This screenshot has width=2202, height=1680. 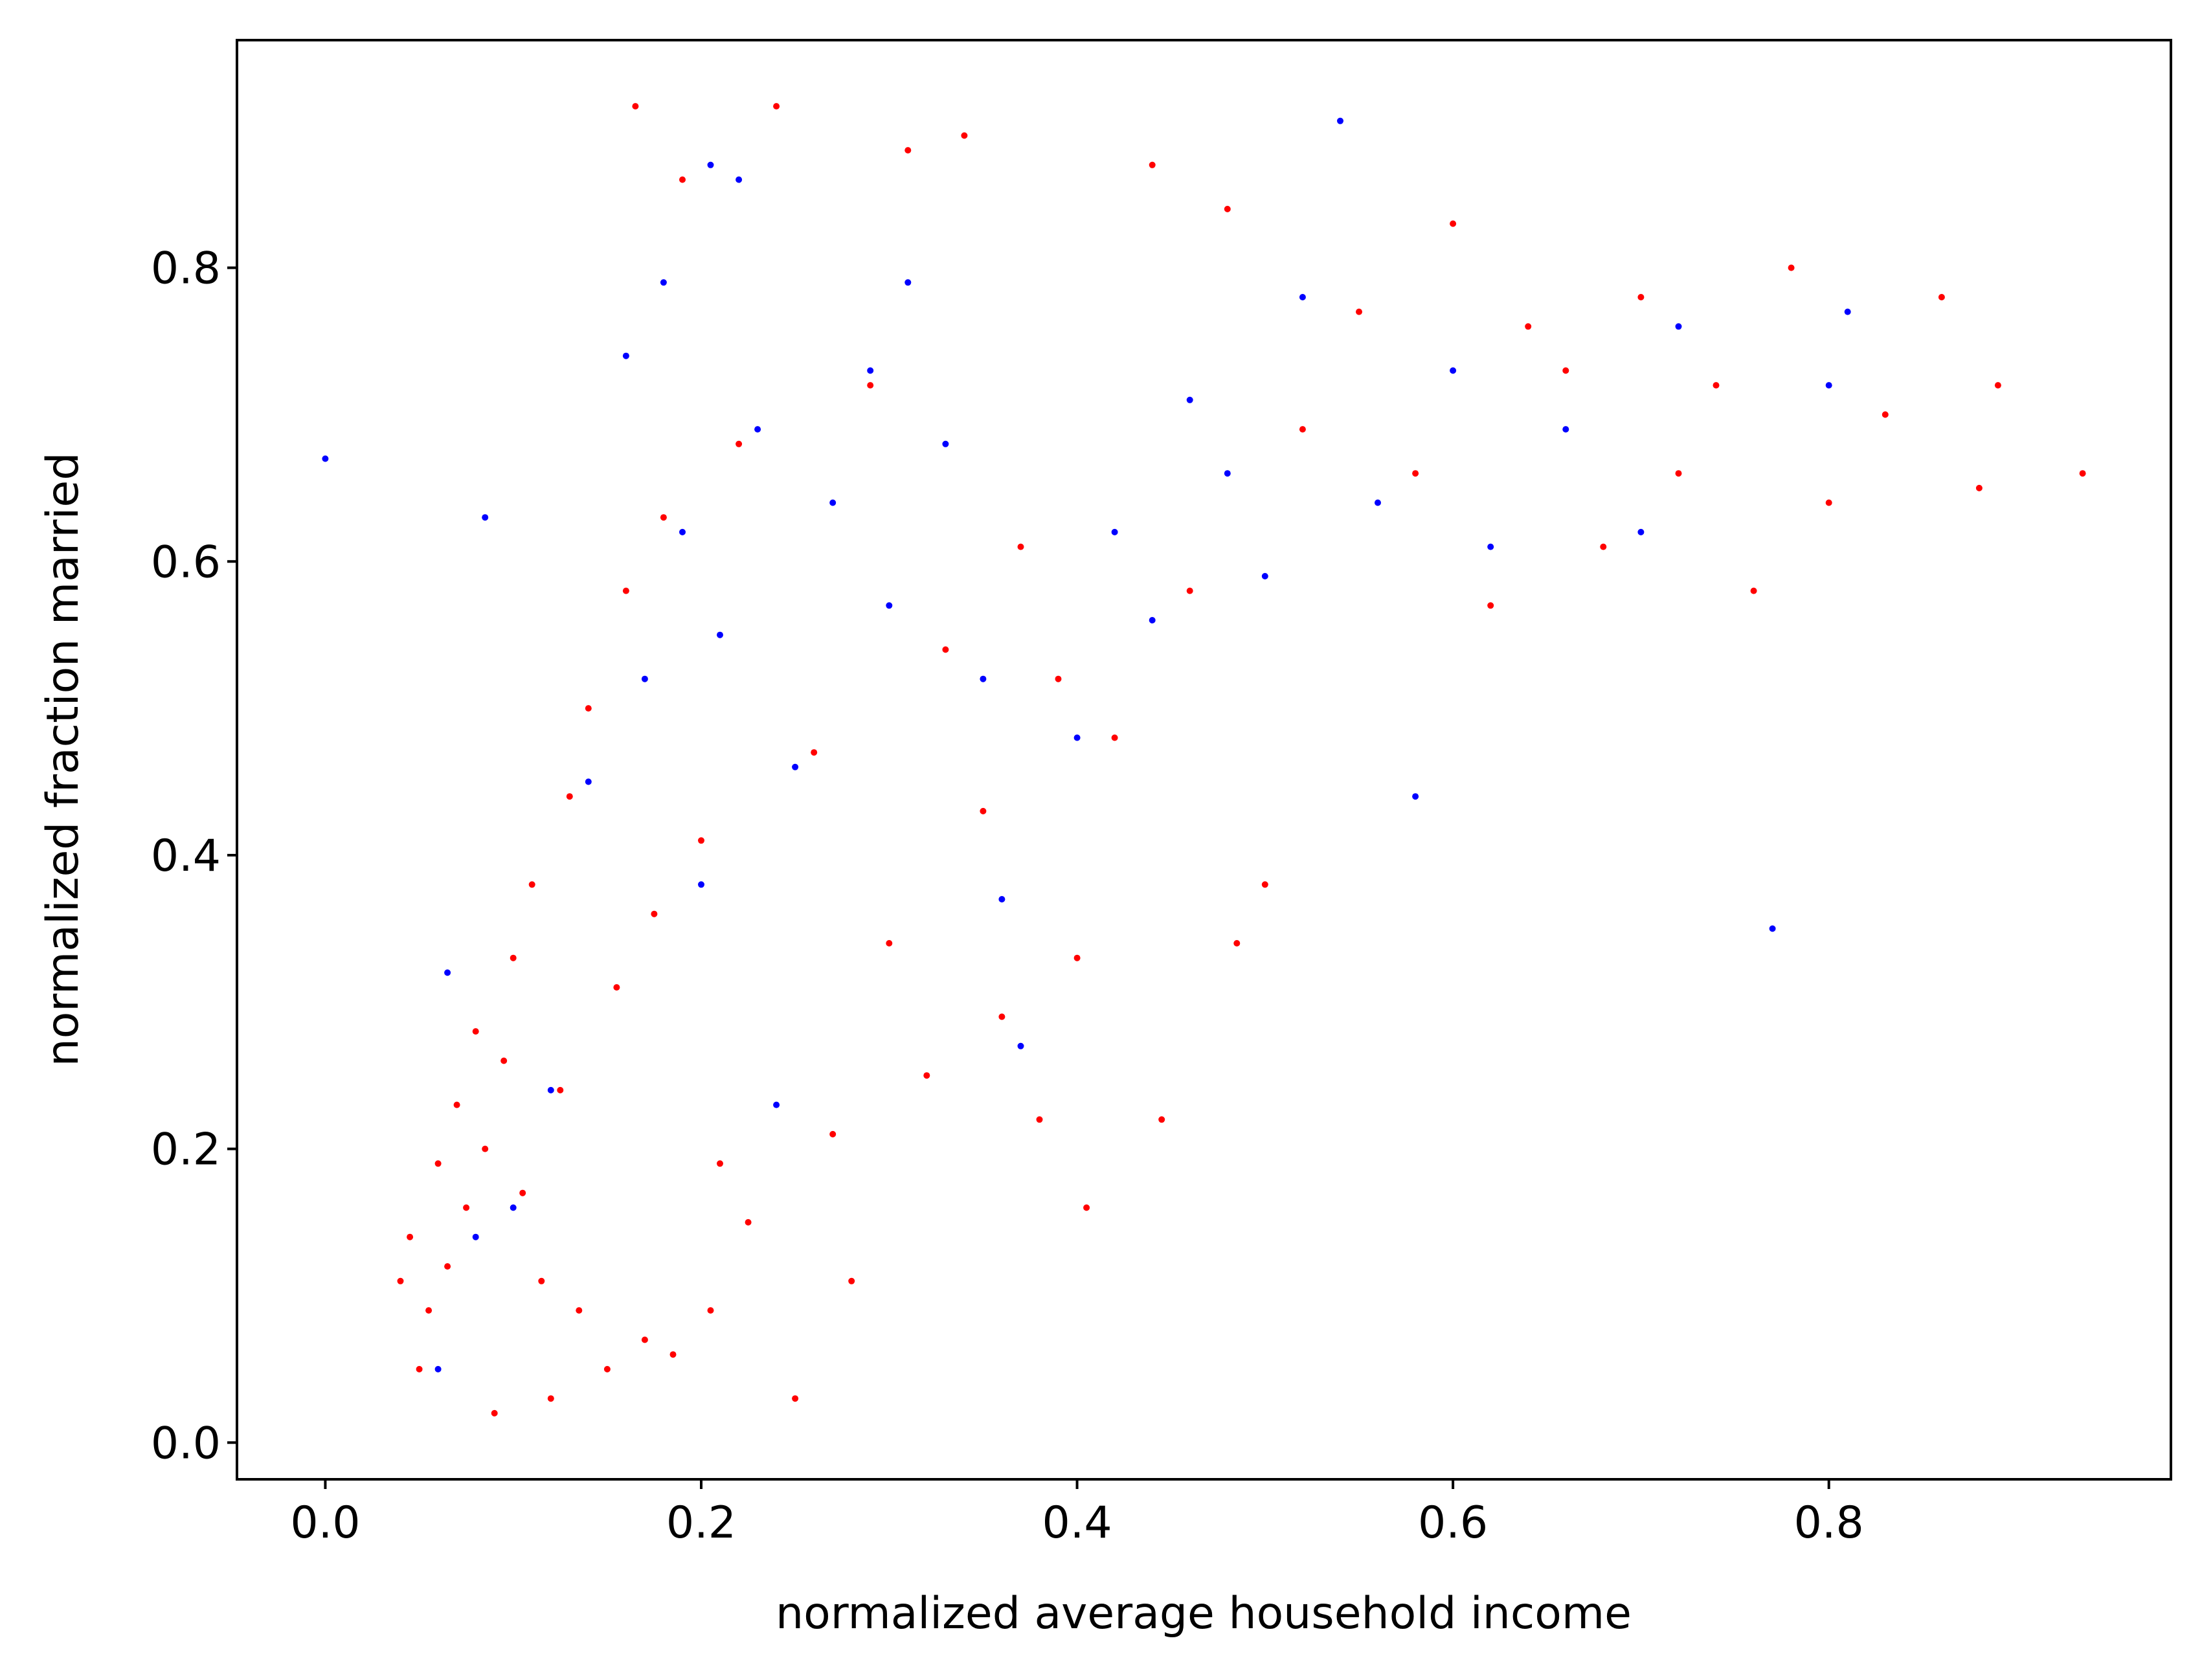 I want to click on x-tick-label-0: 0.0, so click(x=325, y=1523).